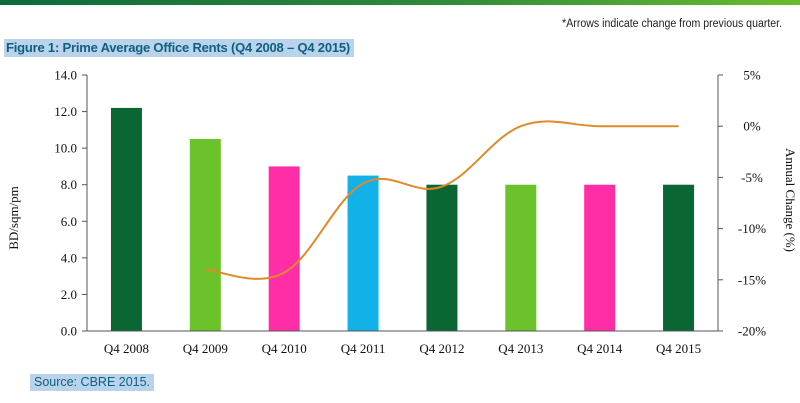 The width and height of the screenshot is (800, 403). Describe the element at coordinates (126, 348) in the screenshot. I see `x-tick-label: Q4 2008` at that location.